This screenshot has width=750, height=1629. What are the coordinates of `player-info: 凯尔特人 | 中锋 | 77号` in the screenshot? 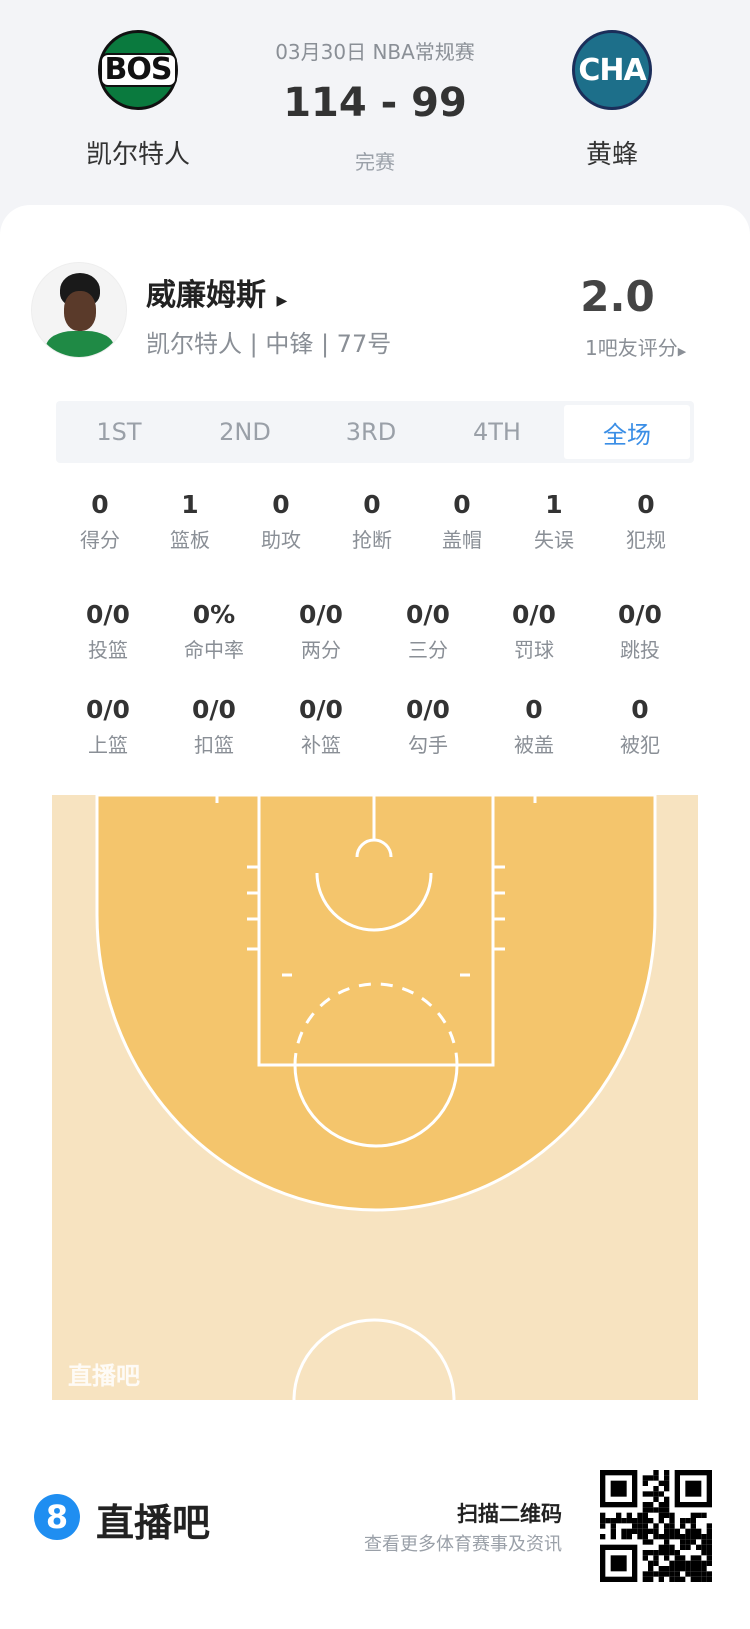 It's located at (269, 344).